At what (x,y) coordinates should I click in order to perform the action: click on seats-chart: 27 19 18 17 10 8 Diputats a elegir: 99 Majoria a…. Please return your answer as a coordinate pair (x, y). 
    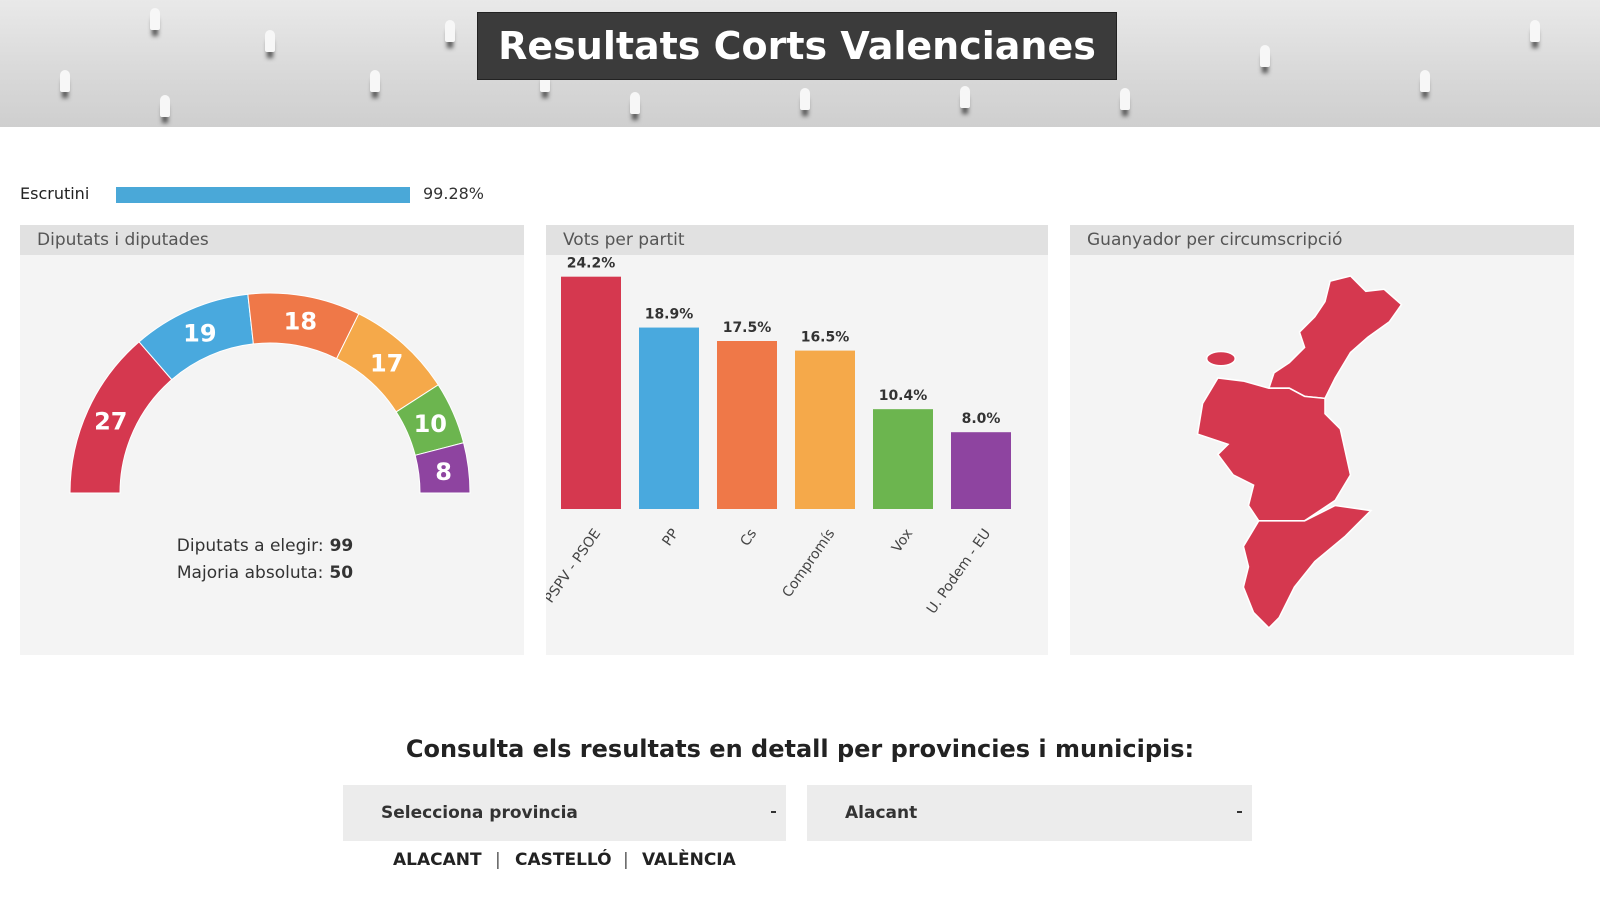
    Looking at the image, I should click on (270, 437).